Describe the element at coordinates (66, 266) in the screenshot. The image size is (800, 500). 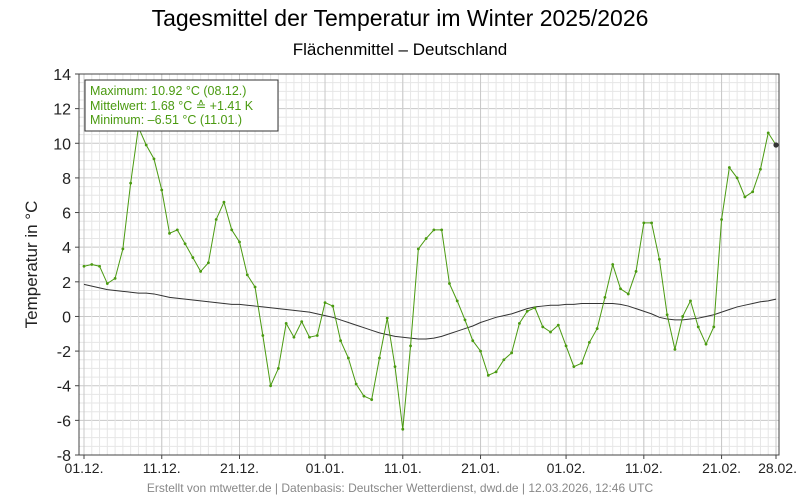
I see `y-axis-ticks: -8 -6 -4 -2 0 2 4 6 8 10 12 14` at that location.